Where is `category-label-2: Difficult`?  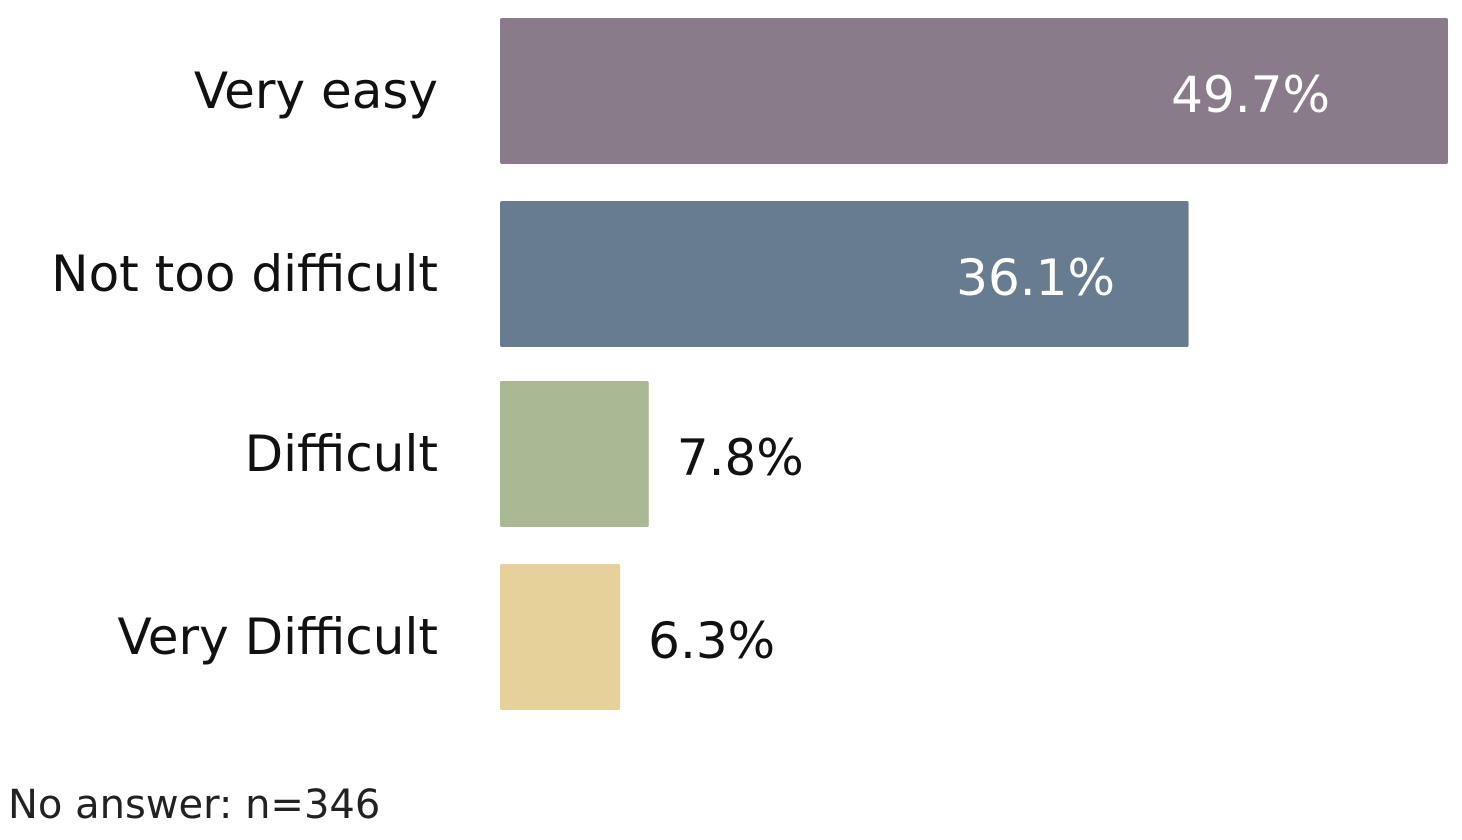 category-label-2: Difficult is located at coordinates (341, 454).